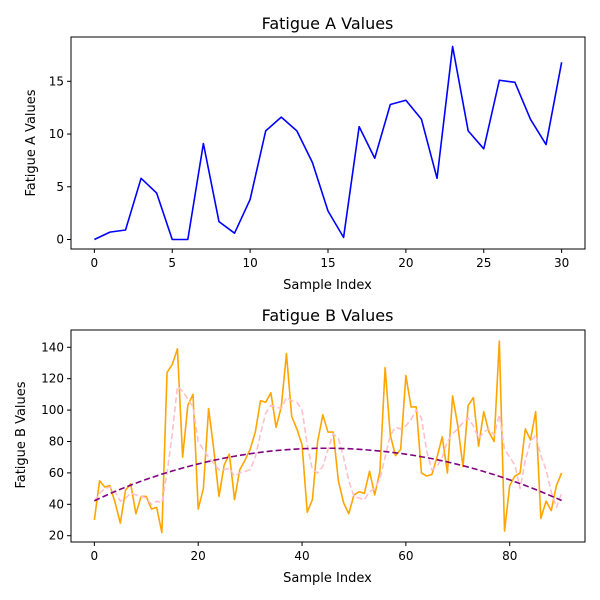 The height and width of the screenshot is (600, 600). What do you see at coordinates (301, 556) in the screenshot?
I see `x-tick-label: 40` at bounding box center [301, 556].